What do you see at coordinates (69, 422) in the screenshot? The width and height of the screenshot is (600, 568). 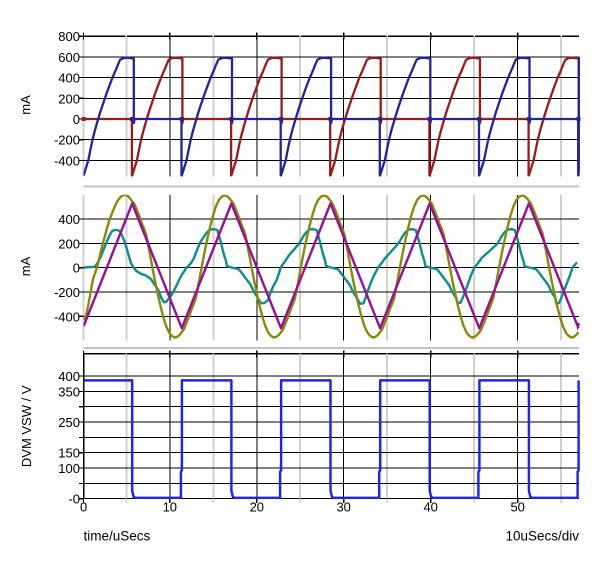 I see `svg-text: 250` at bounding box center [69, 422].